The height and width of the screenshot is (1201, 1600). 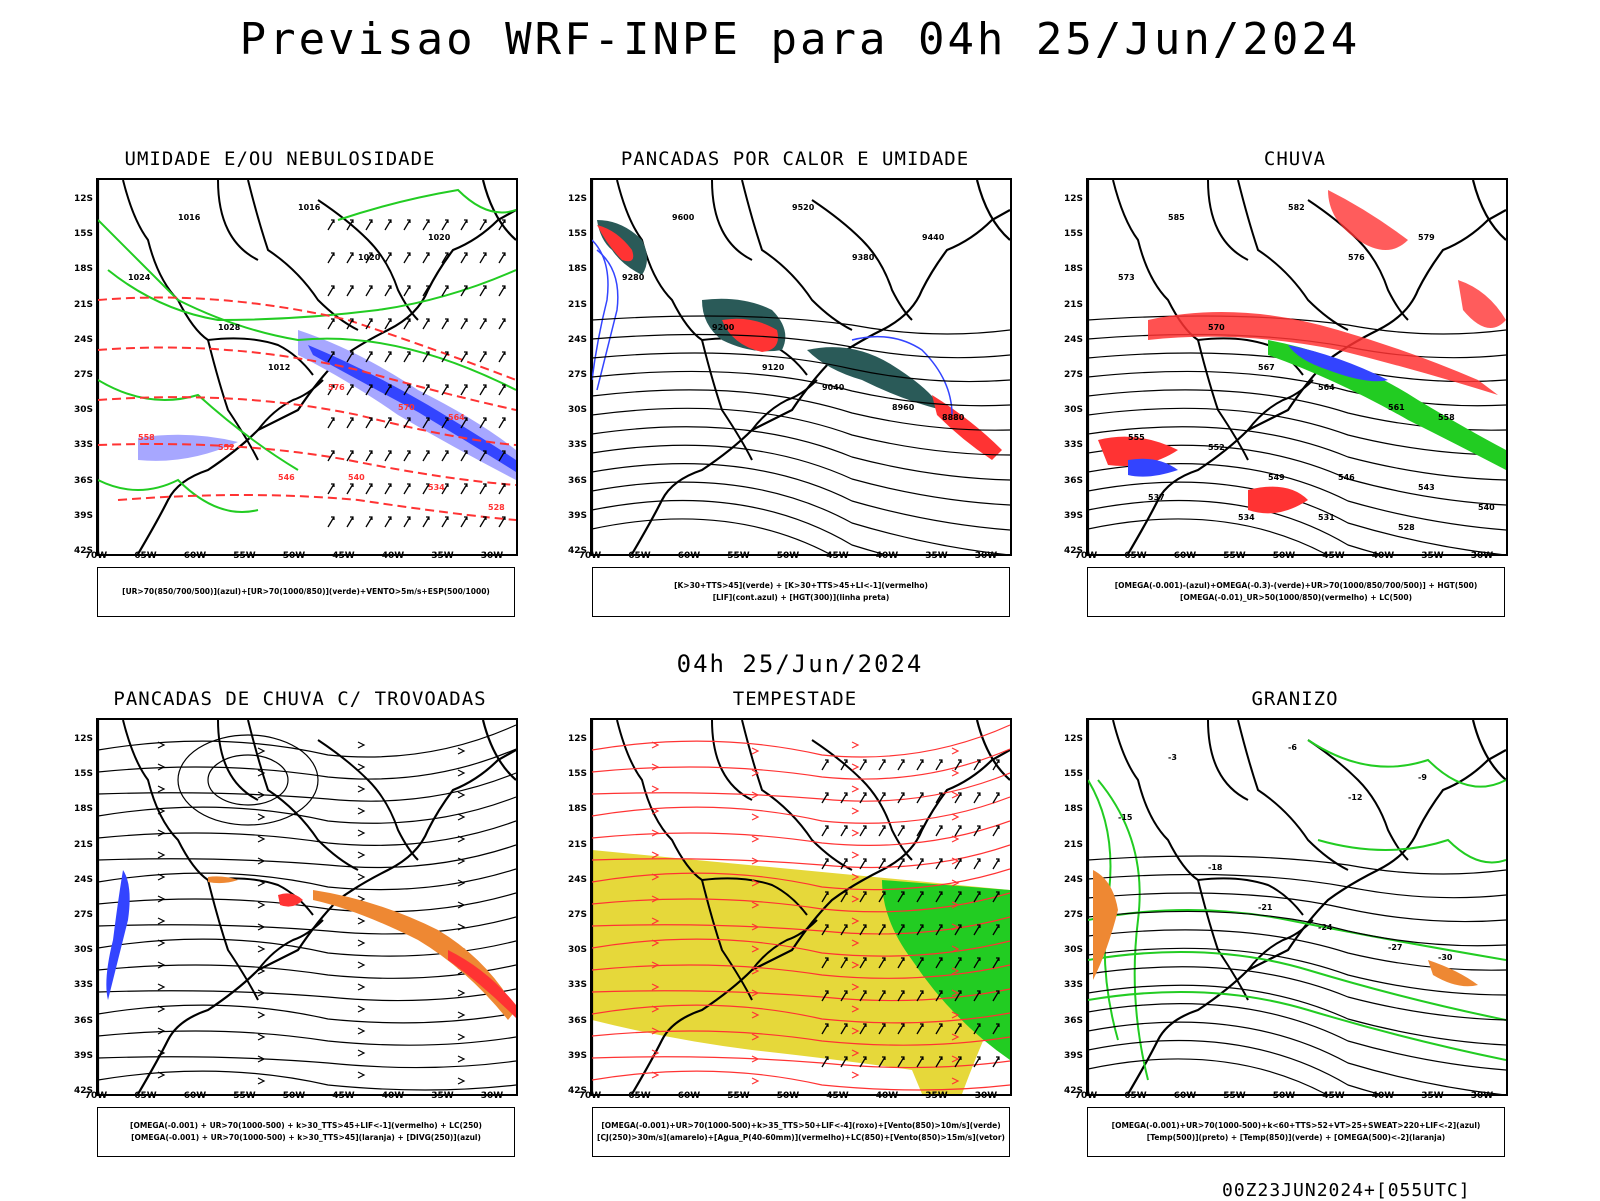 I want to click on land-borders, so click(x=1297, y=907).